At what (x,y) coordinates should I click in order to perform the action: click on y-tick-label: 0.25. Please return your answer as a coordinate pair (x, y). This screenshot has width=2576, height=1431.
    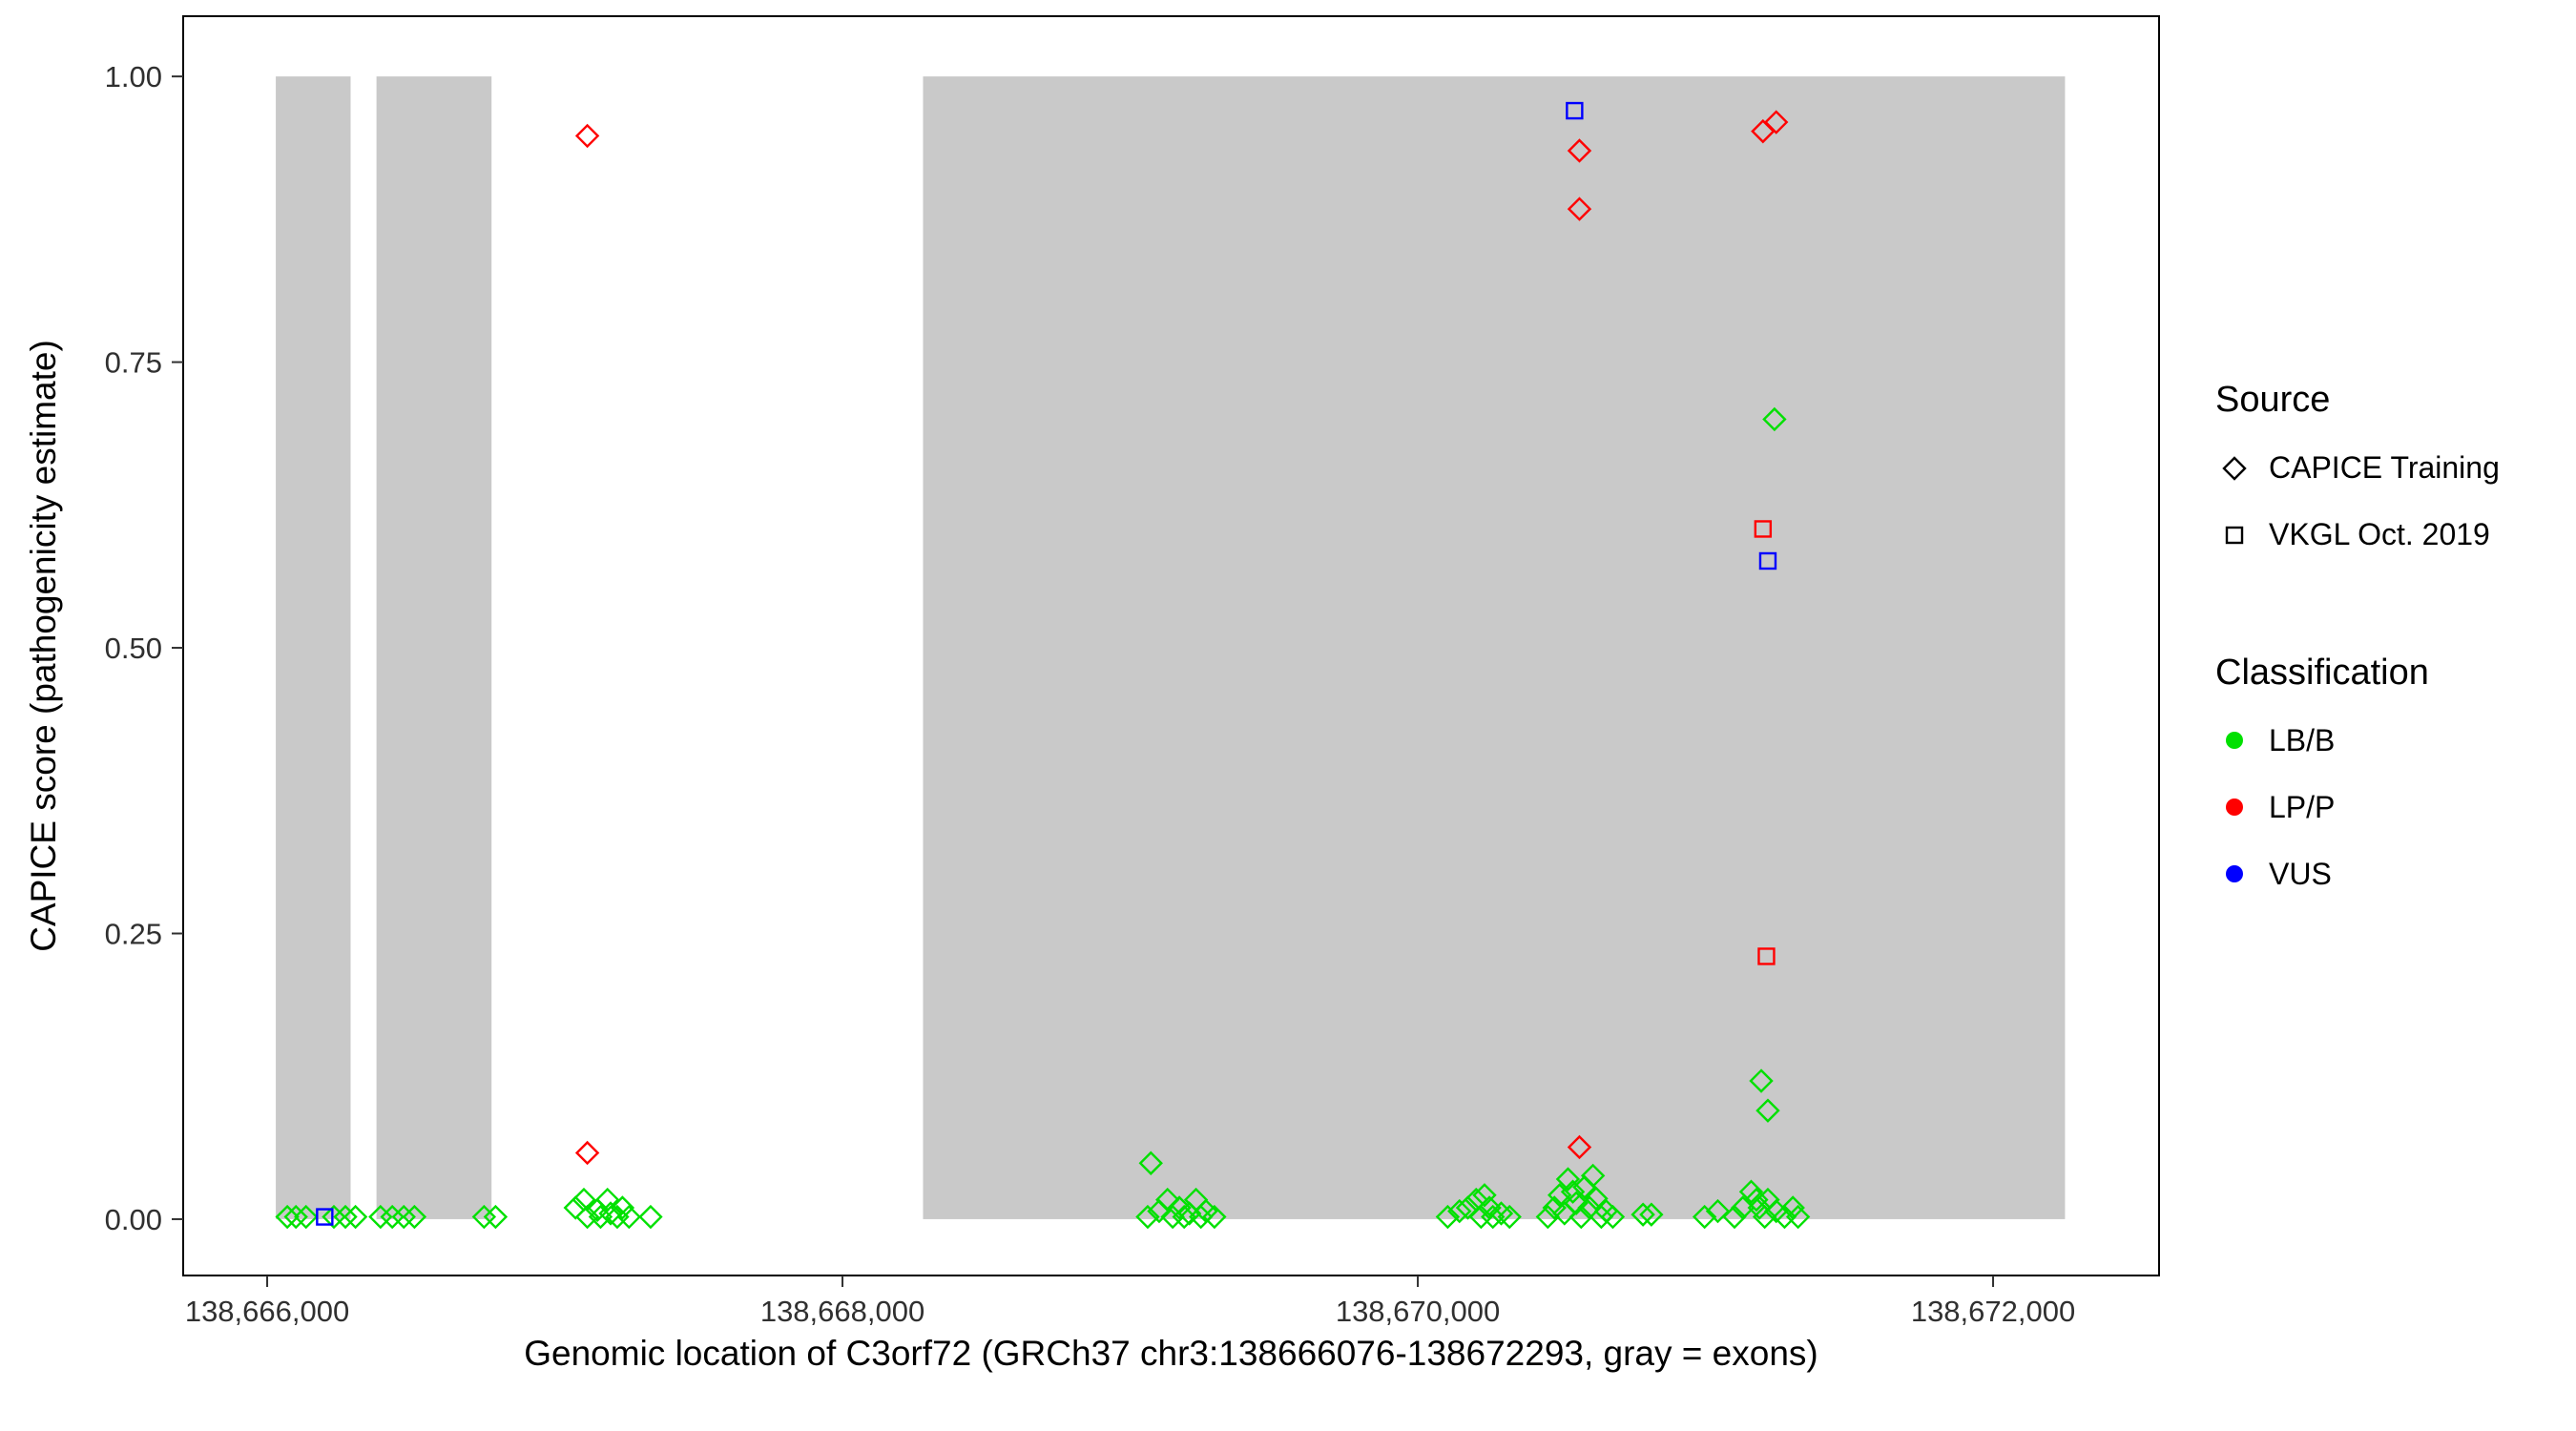
    Looking at the image, I should click on (133, 933).